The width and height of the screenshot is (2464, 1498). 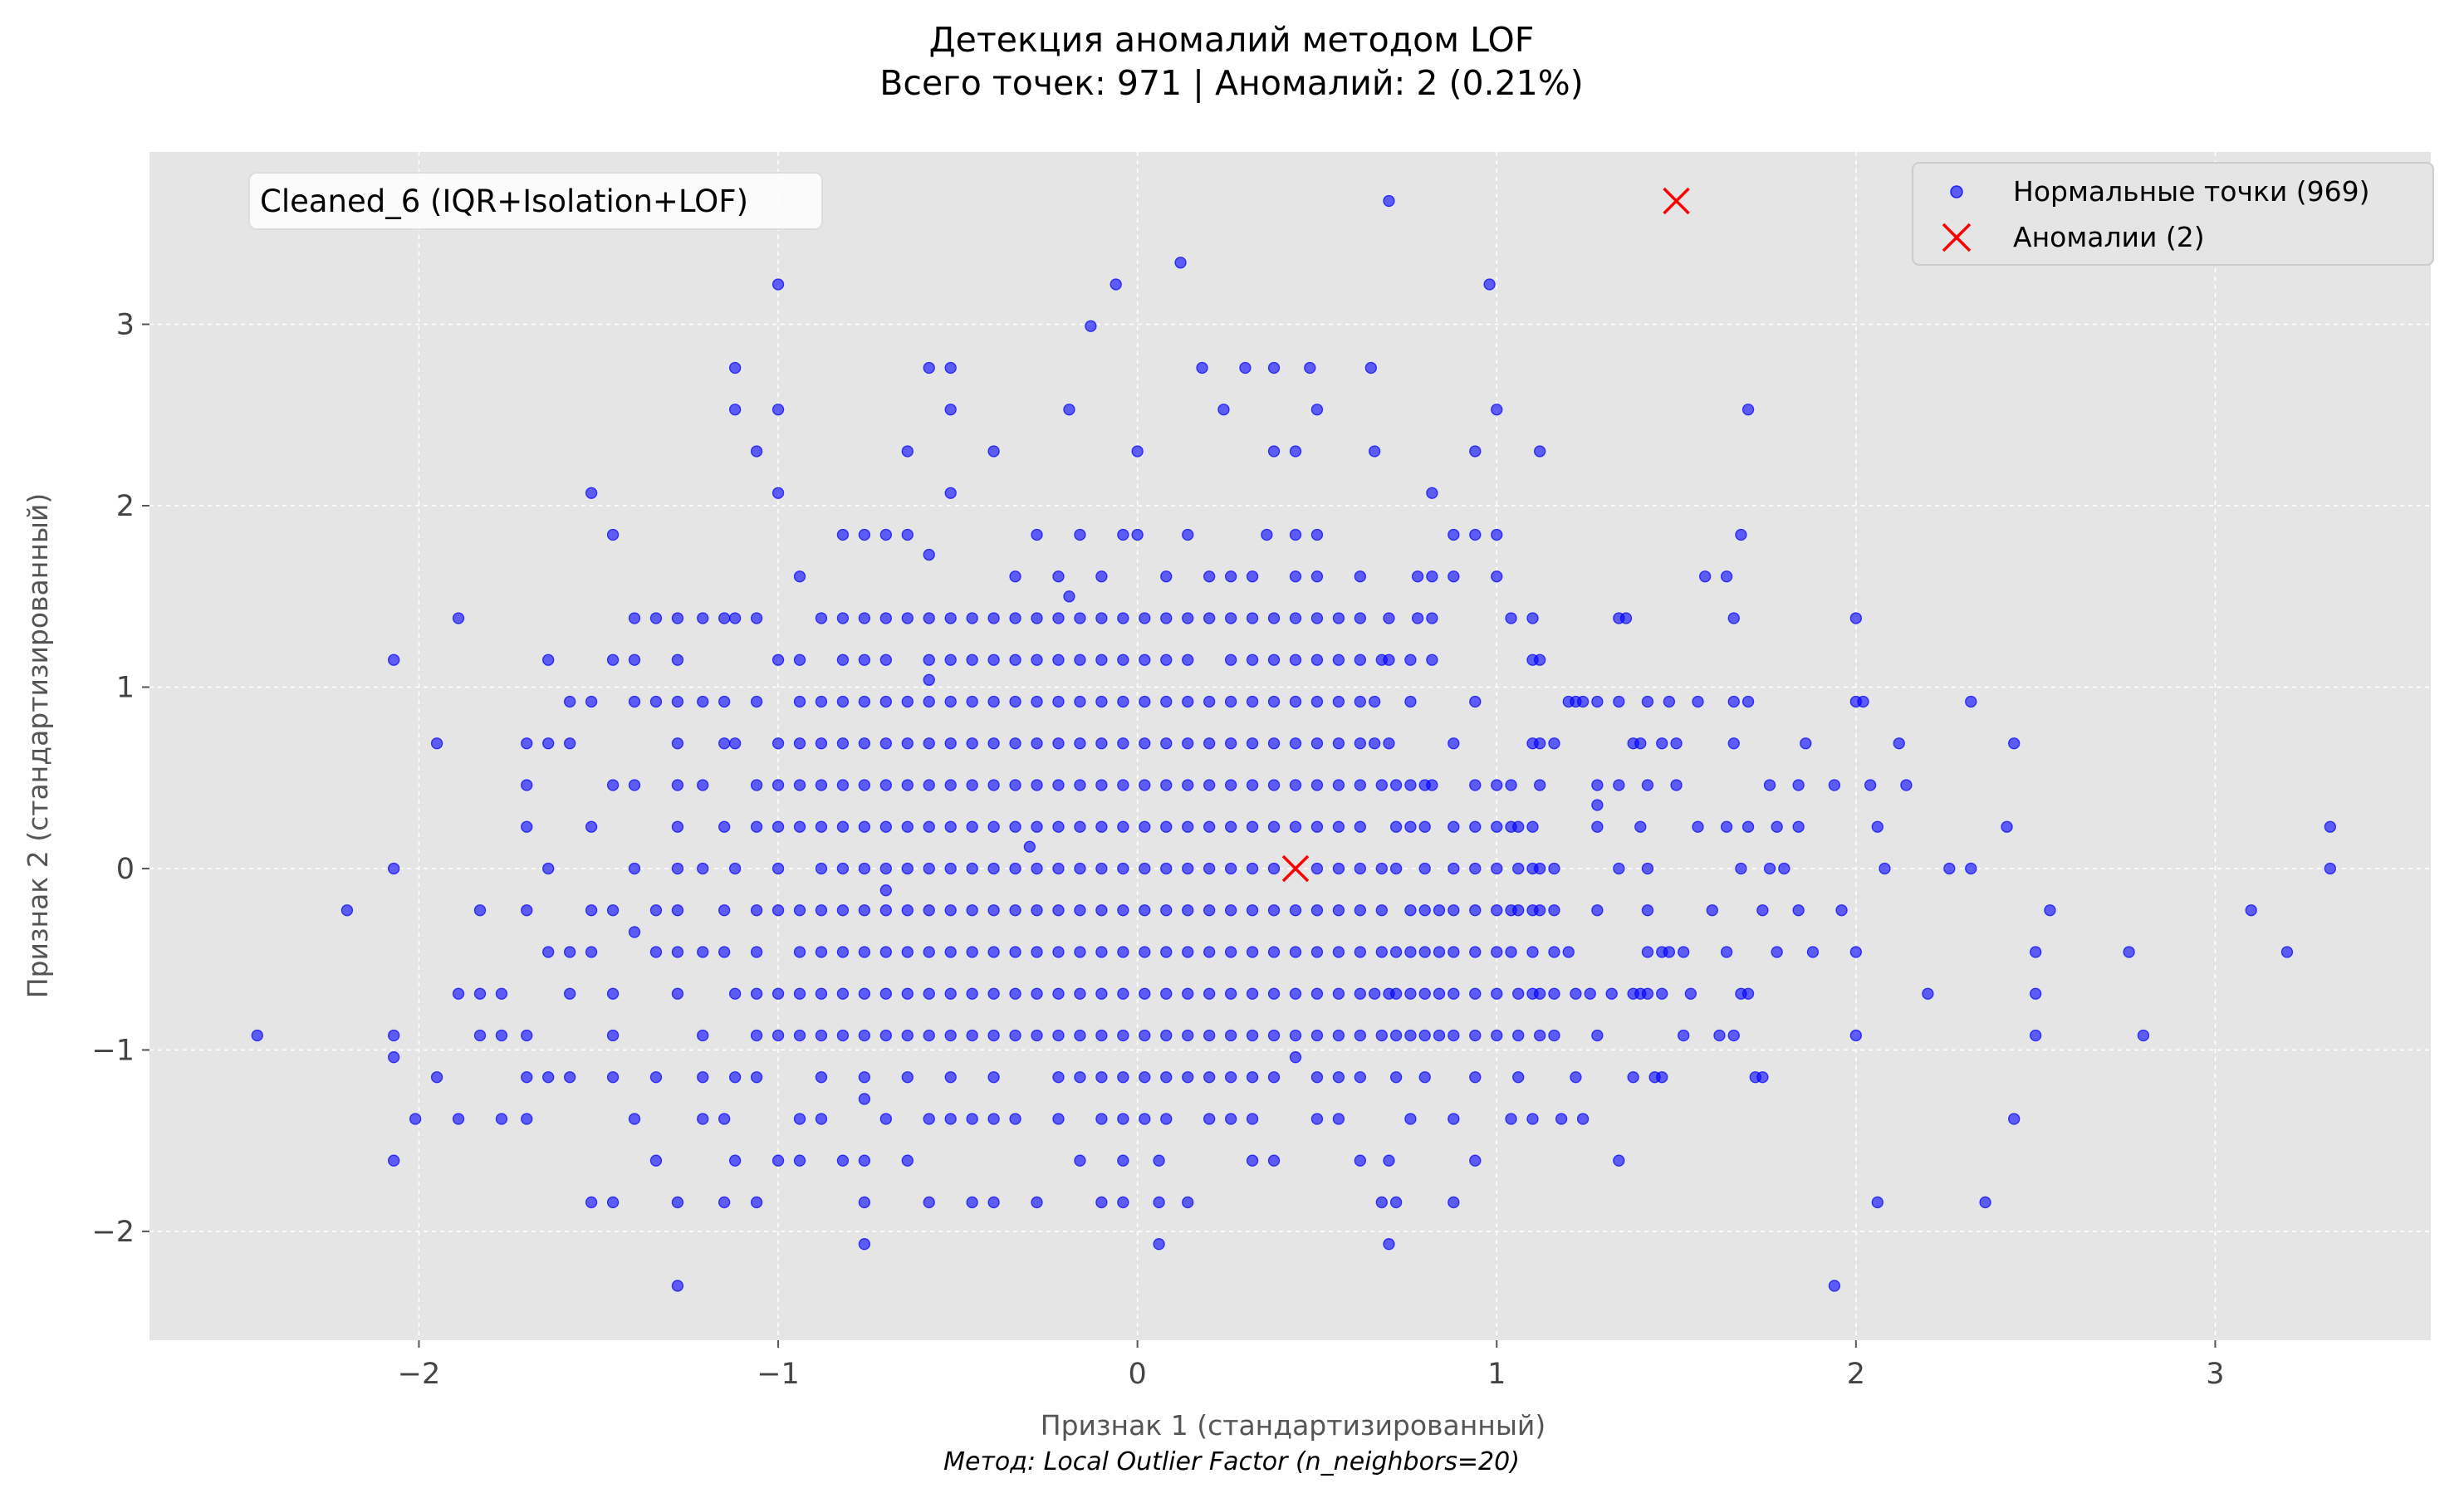 I want to click on x-tick-label: 2, so click(x=1856, y=1374).